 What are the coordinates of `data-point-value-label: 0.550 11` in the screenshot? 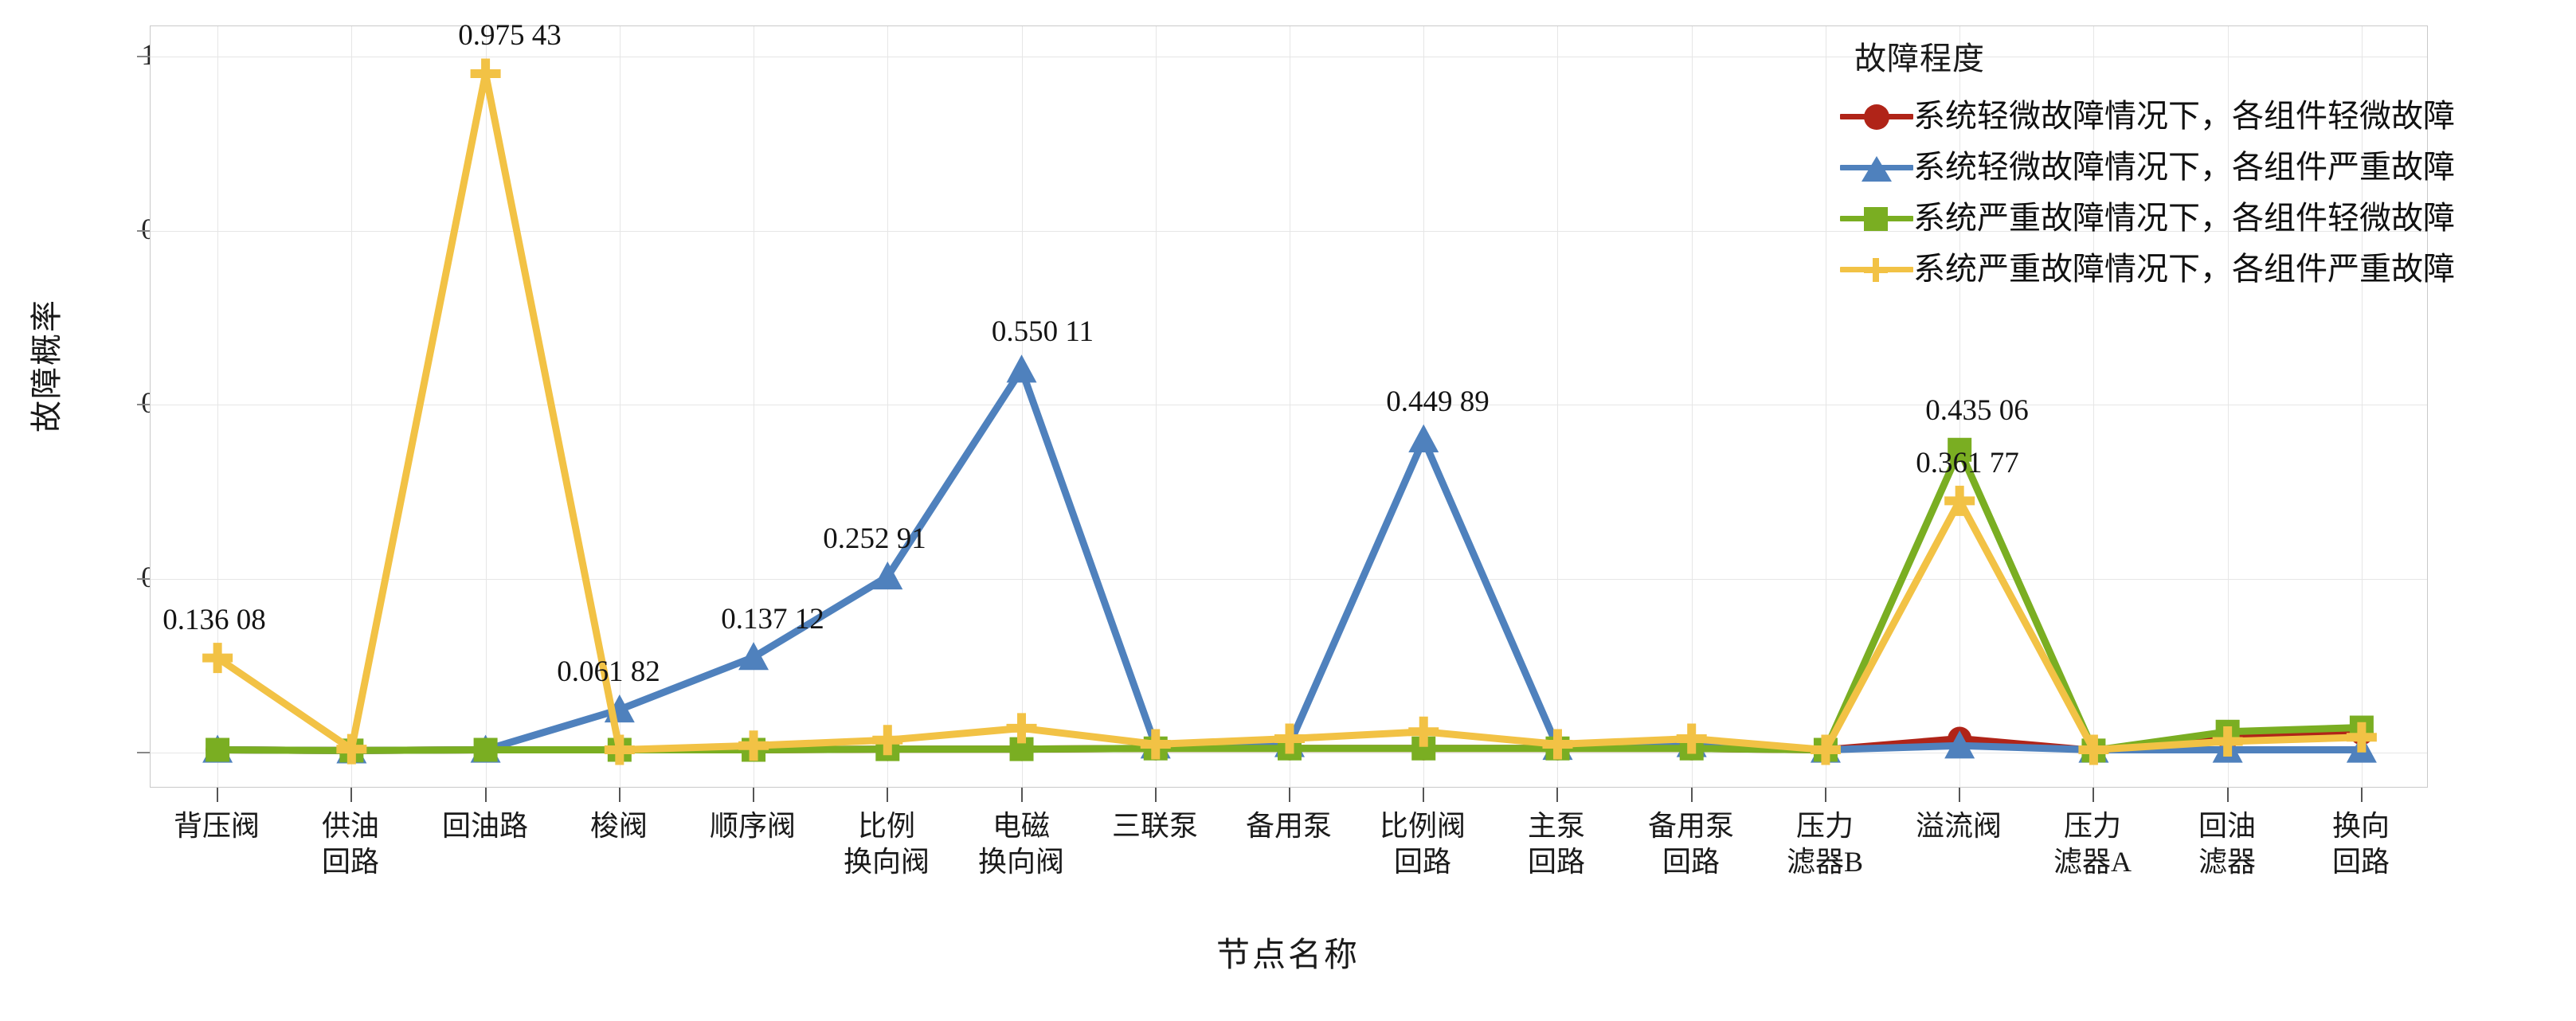 It's located at (1042, 331).